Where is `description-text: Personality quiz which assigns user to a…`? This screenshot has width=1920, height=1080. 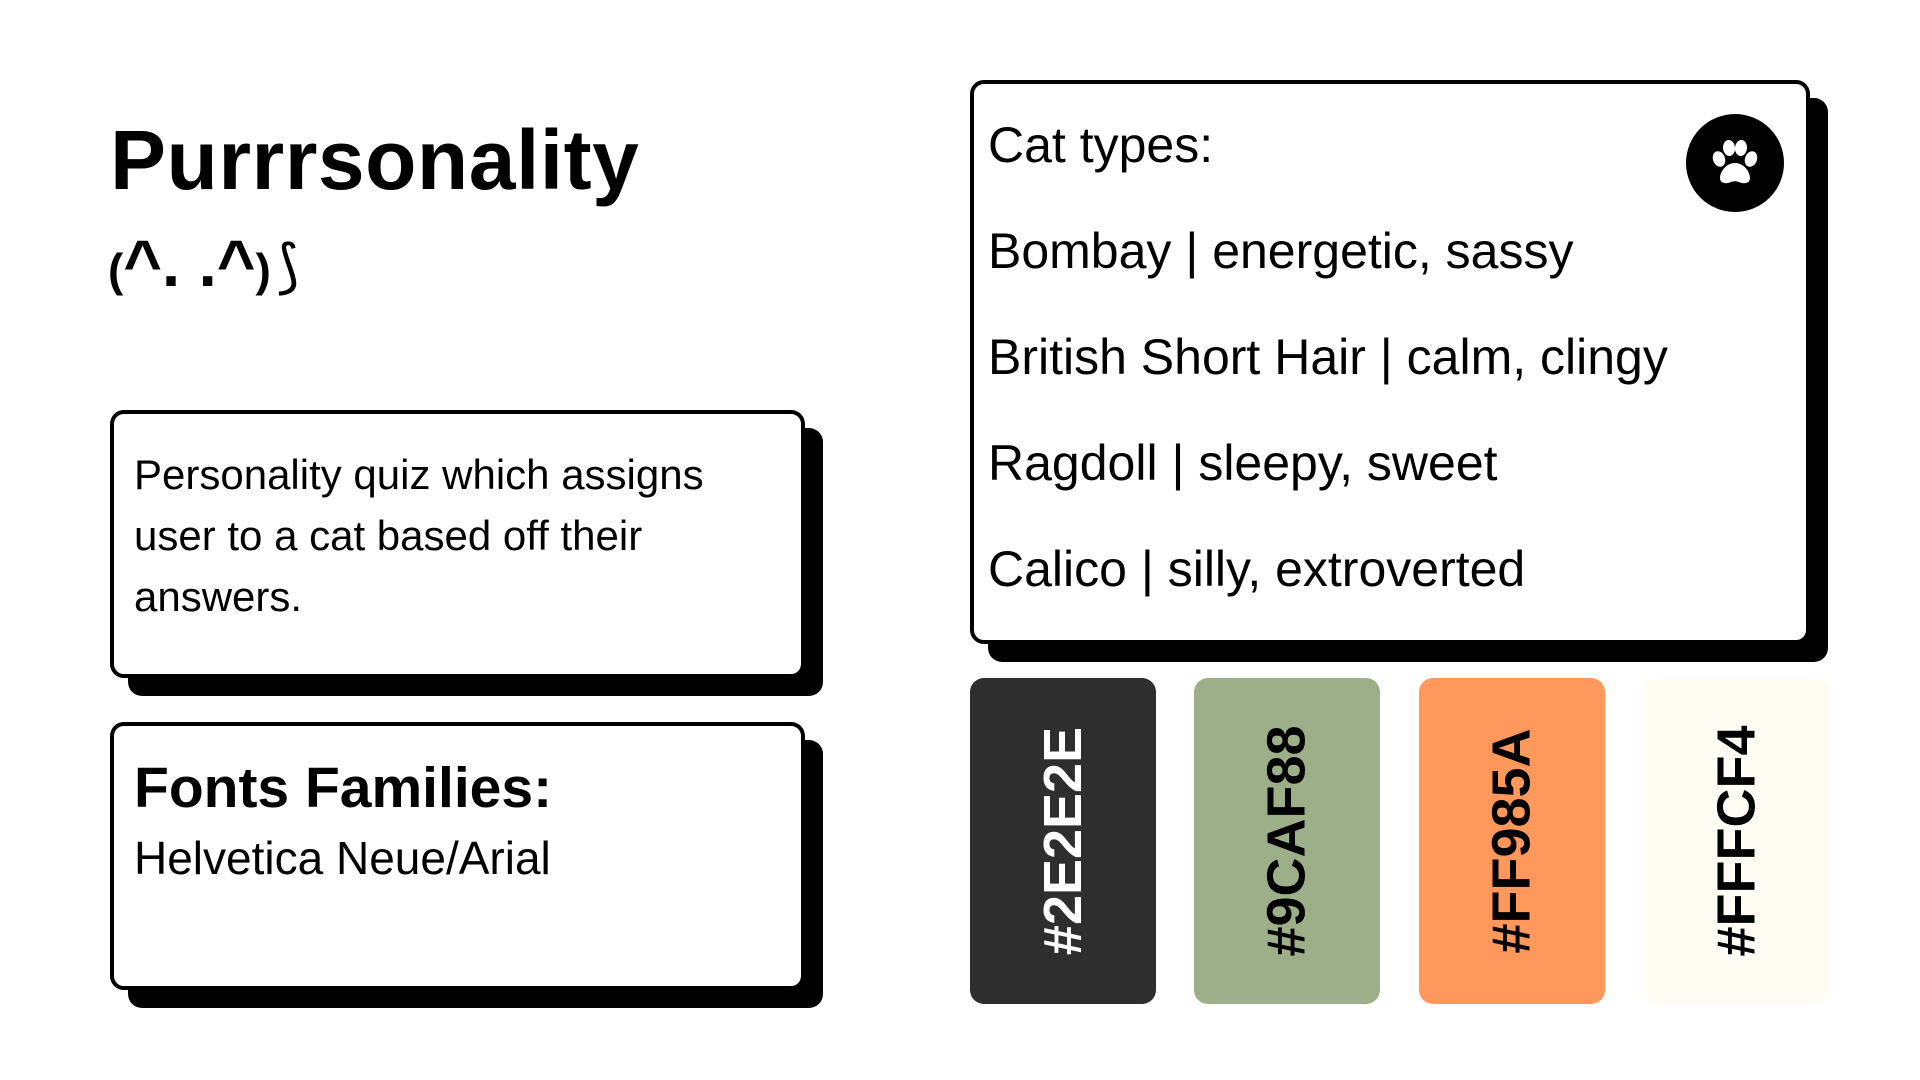 description-text: Personality quiz which assigns user to a… is located at coordinates (419, 535).